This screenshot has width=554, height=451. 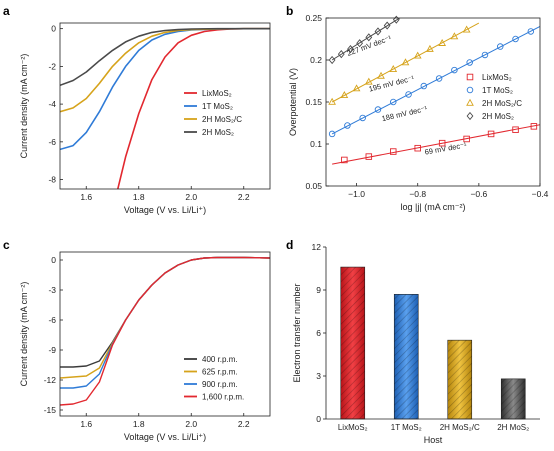 I want to click on x-tick-label: 2H MoS₂/C, so click(x=460, y=427).